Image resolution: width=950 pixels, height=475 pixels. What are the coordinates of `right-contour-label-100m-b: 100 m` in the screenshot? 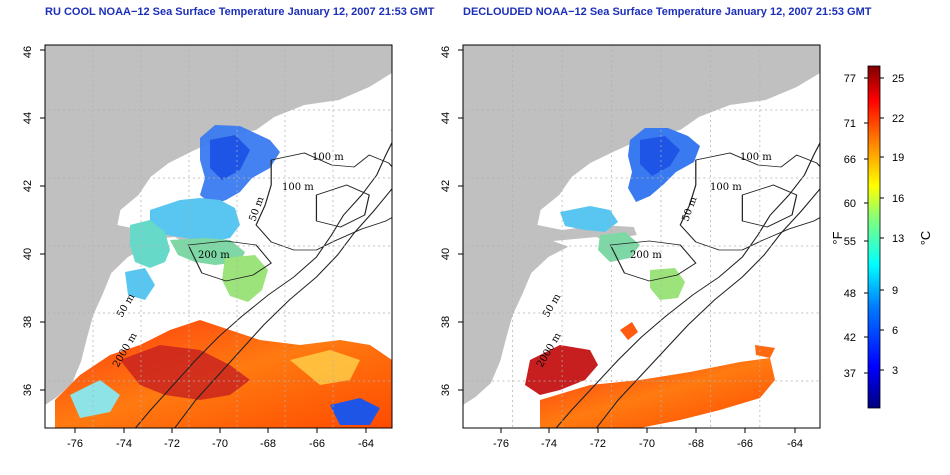 It's located at (726, 187).